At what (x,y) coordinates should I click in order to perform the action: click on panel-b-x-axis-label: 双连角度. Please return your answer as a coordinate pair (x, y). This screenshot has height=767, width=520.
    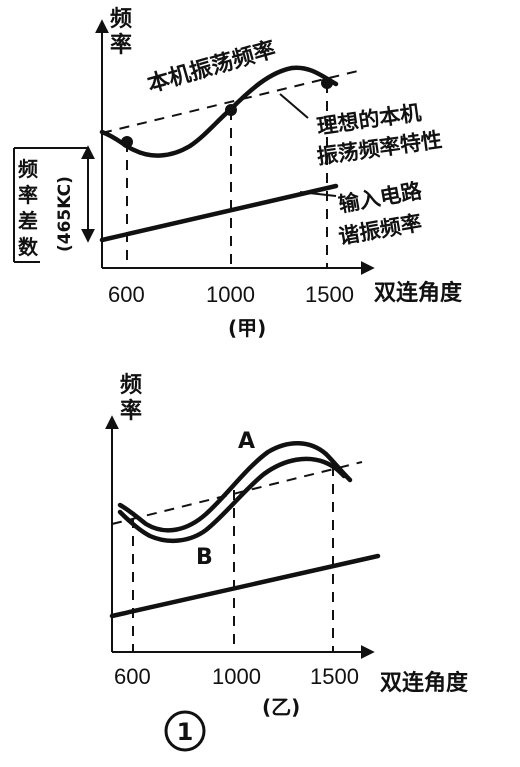
    Looking at the image, I should click on (424, 683).